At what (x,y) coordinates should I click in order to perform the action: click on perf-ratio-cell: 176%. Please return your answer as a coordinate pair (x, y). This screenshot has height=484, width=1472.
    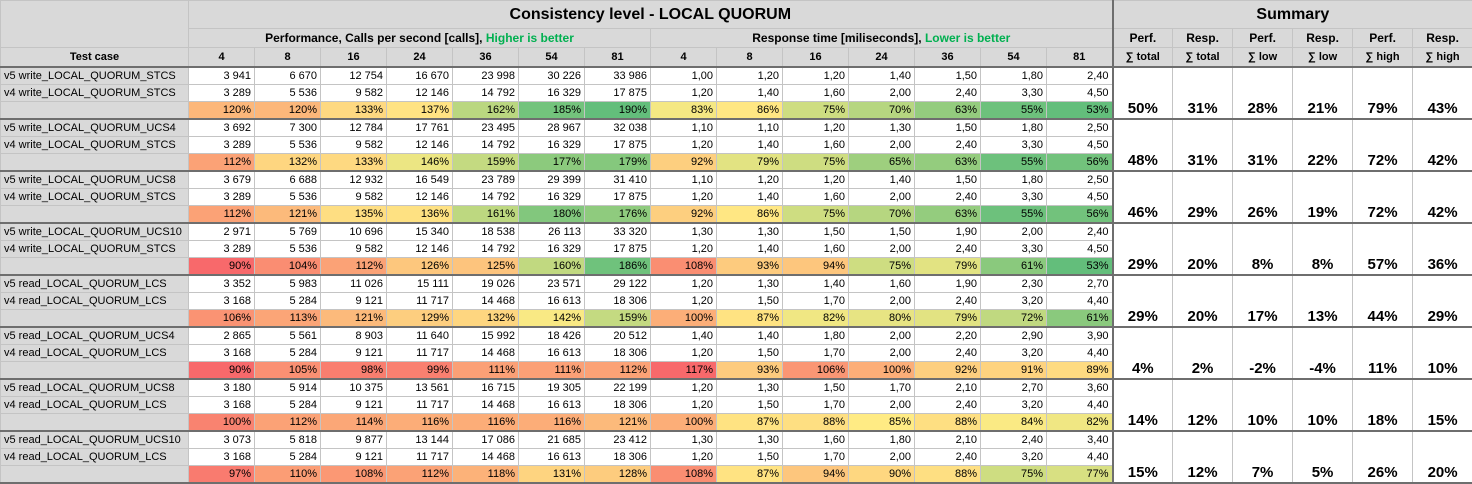
    Looking at the image, I should click on (618, 215).